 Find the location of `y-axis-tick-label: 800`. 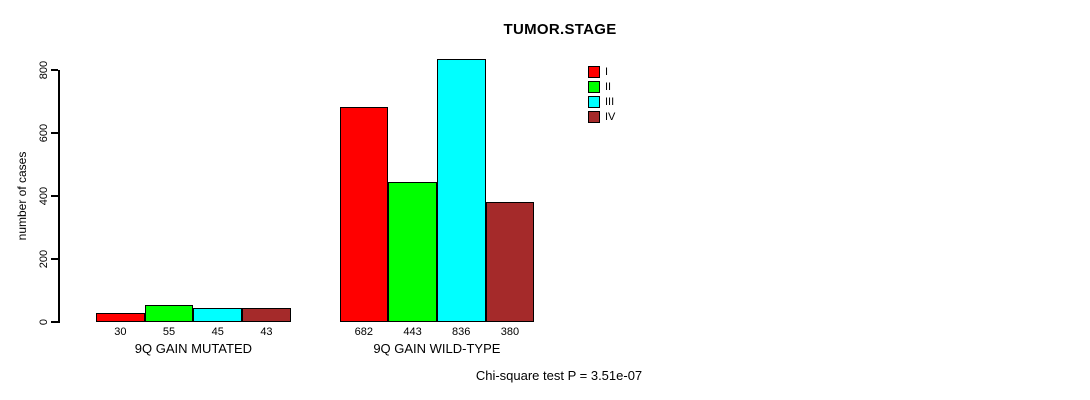

y-axis-tick-label: 800 is located at coordinates (44, 70).